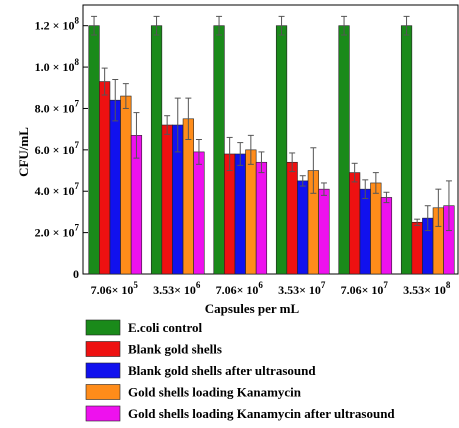 The width and height of the screenshot is (459, 428). I want to click on legend-label: Blank gold shells, so click(175, 349).